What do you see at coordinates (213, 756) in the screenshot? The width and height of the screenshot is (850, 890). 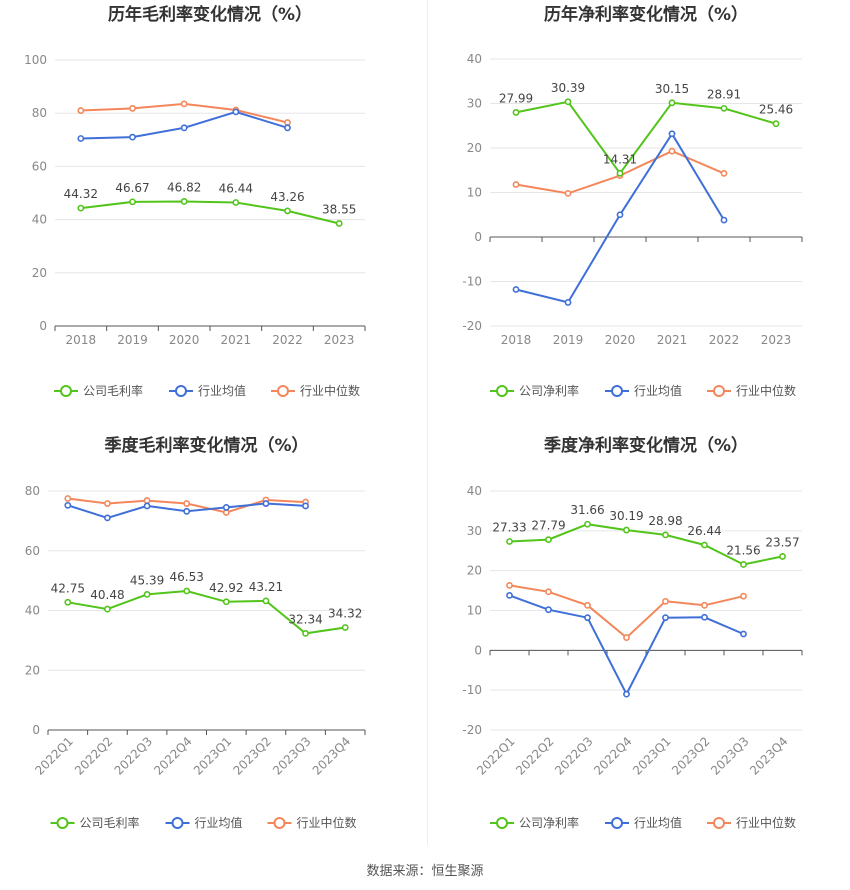 I see `x-tick-label: 2023Q1` at bounding box center [213, 756].